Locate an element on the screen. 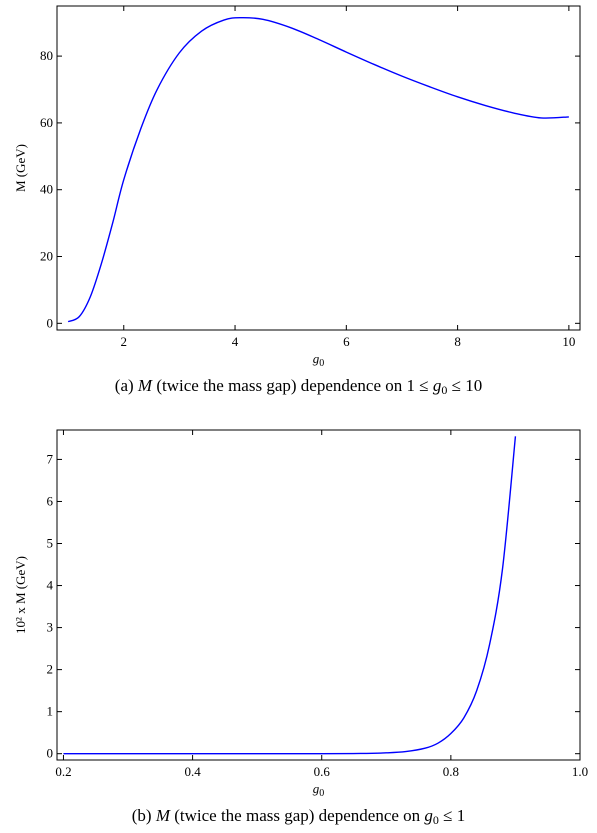 This screenshot has height=833, width=597. caption-b-text: (twice the mass gap) dependence on is located at coordinates (299, 815).